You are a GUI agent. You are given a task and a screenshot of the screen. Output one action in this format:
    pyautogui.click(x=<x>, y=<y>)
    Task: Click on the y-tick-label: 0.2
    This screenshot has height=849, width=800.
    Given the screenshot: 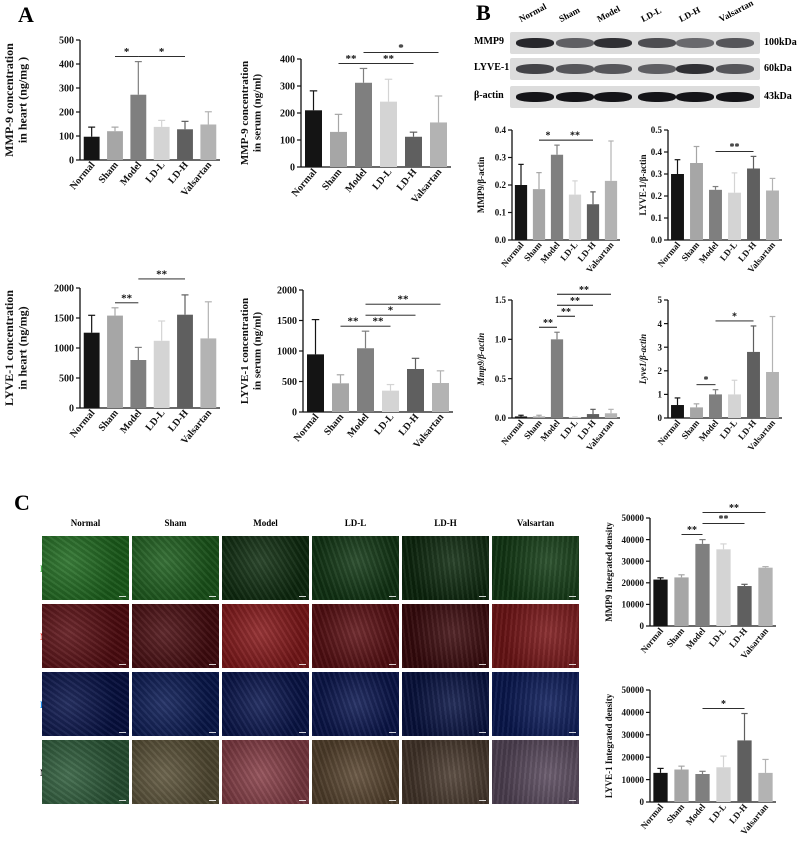 What is the action you would take?
    pyautogui.click(x=657, y=196)
    